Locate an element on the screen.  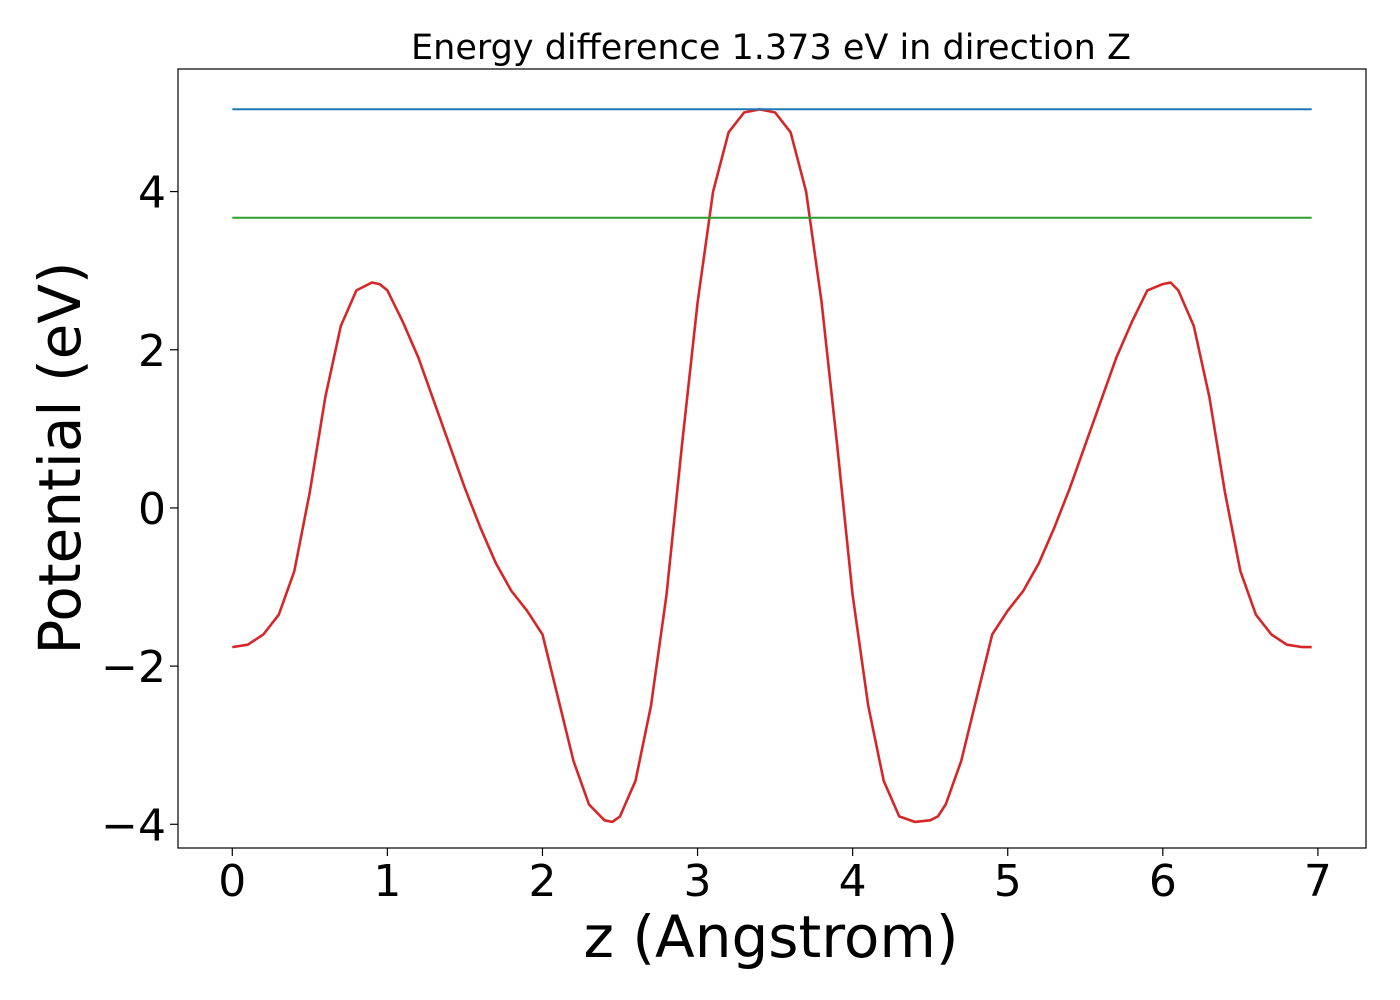
x-tick-label: 3 is located at coordinates (698, 881).